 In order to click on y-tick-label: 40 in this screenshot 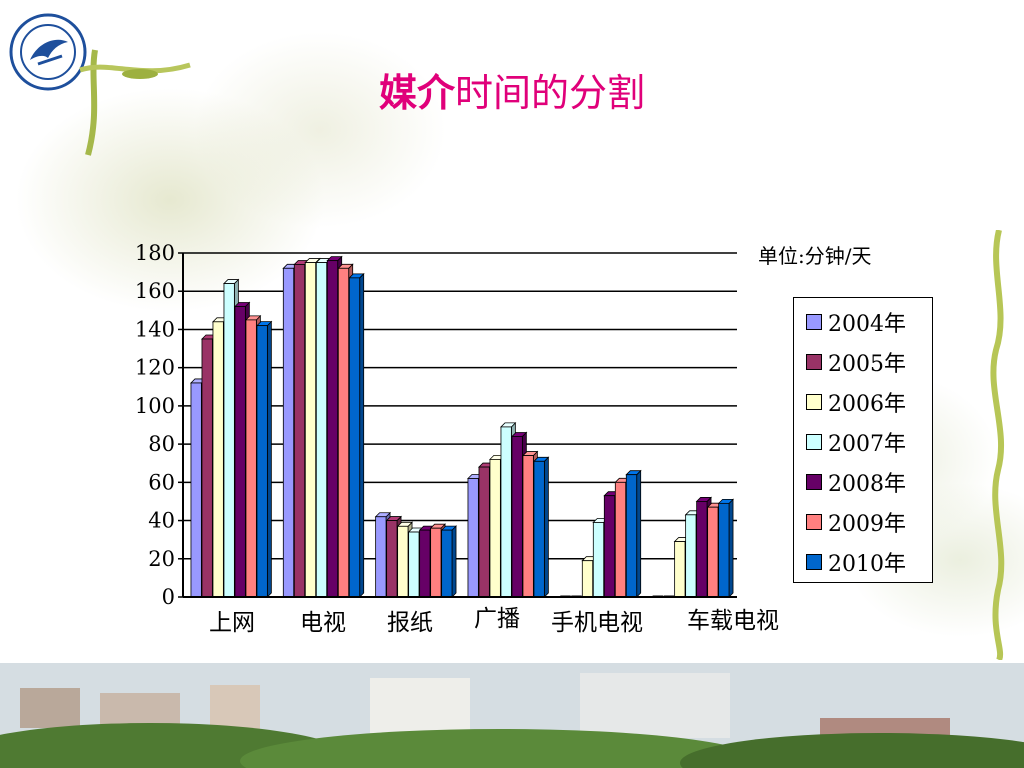, I will do `click(161, 521)`.